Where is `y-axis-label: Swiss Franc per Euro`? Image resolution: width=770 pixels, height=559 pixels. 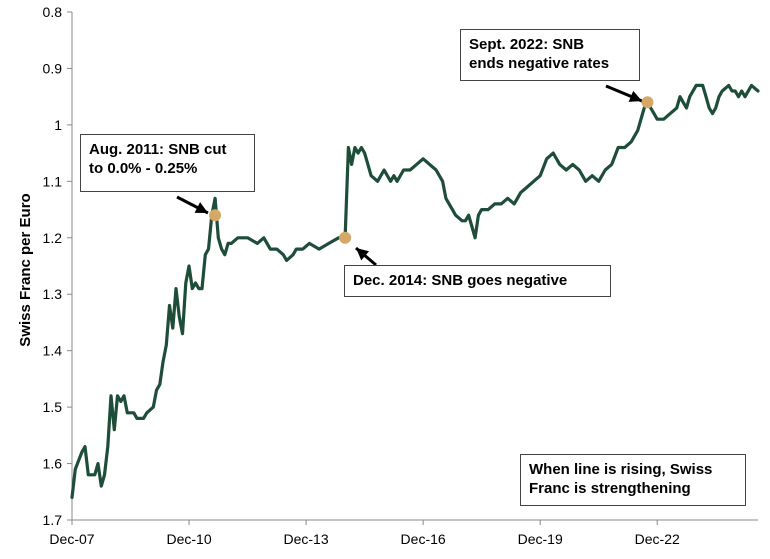
y-axis-label: Swiss Franc per Euro is located at coordinates (25, 269).